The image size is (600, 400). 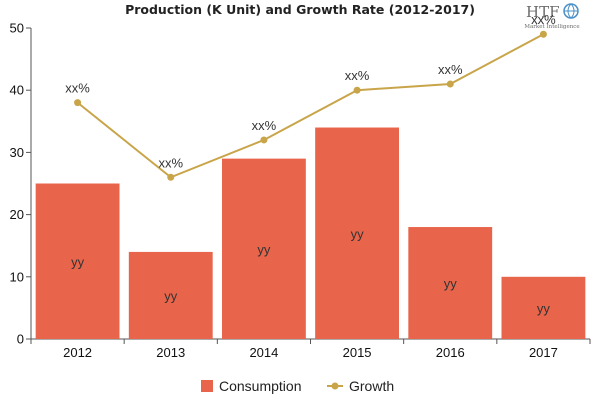 What do you see at coordinates (17, 90) in the screenshot?
I see `y-tick-label: 40` at bounding box center [17, 90].